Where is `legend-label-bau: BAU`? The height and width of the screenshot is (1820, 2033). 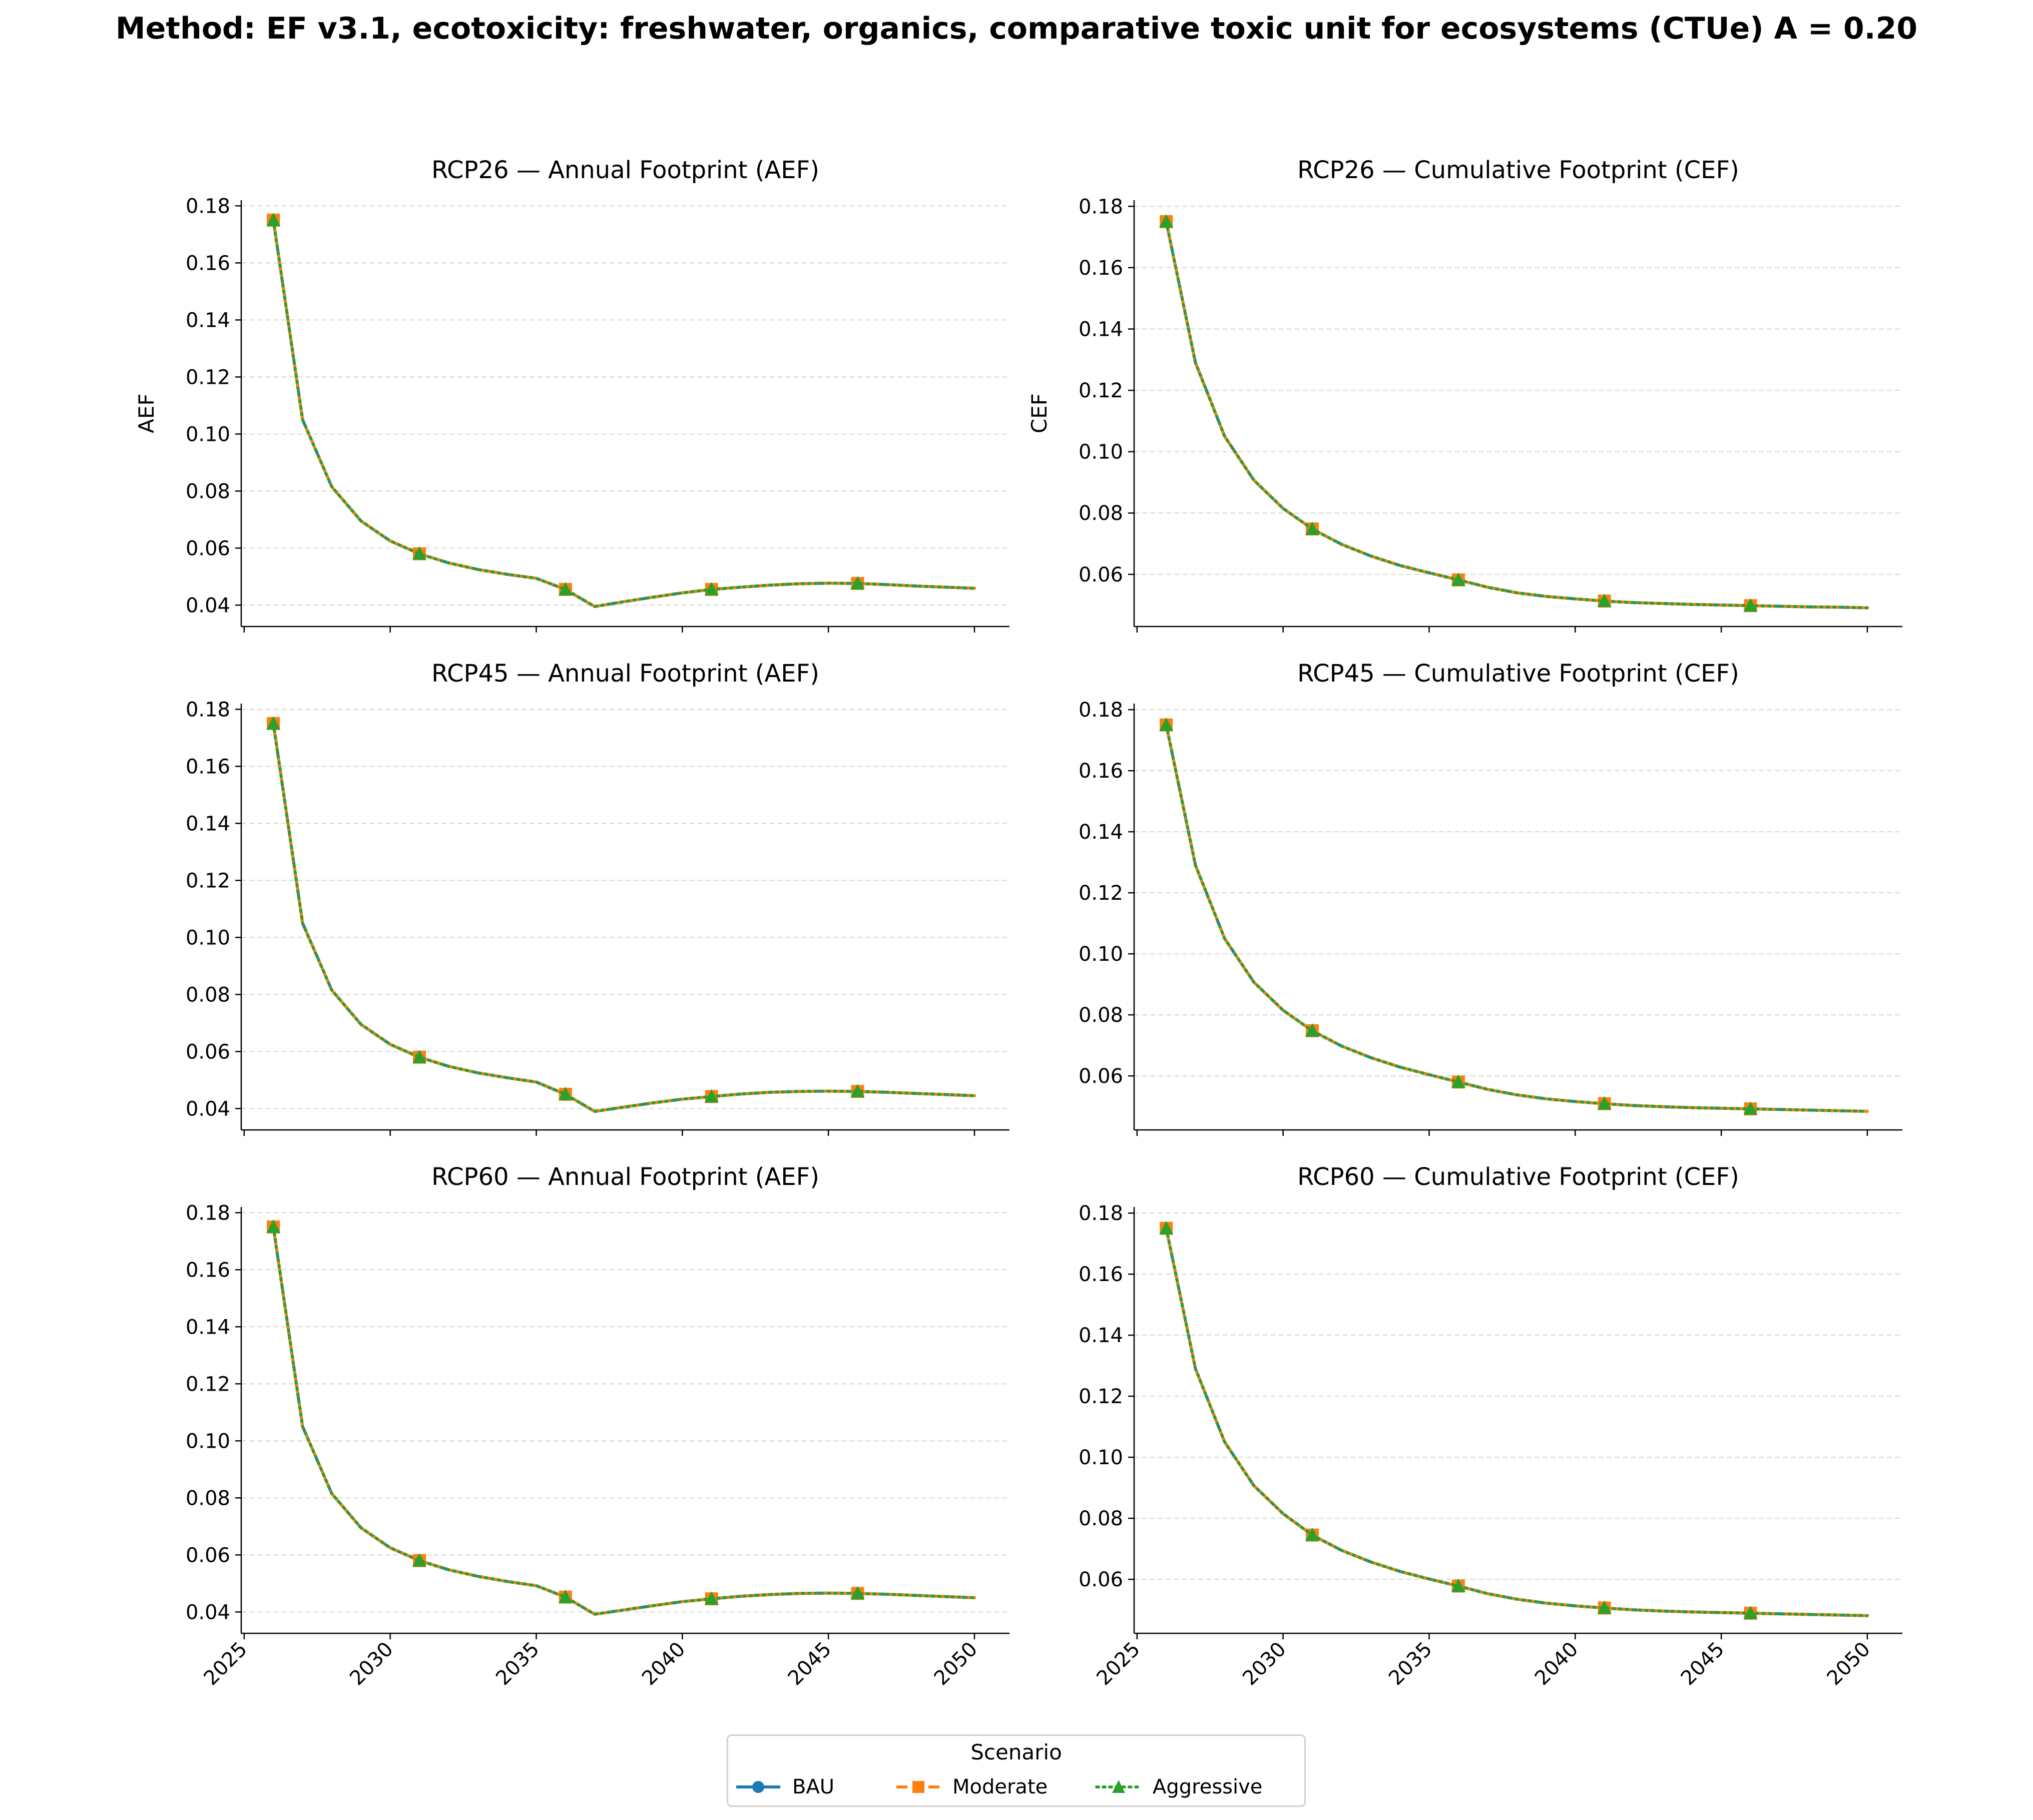 legend-label-bau: BAU is located at coordinates (813, 1787).